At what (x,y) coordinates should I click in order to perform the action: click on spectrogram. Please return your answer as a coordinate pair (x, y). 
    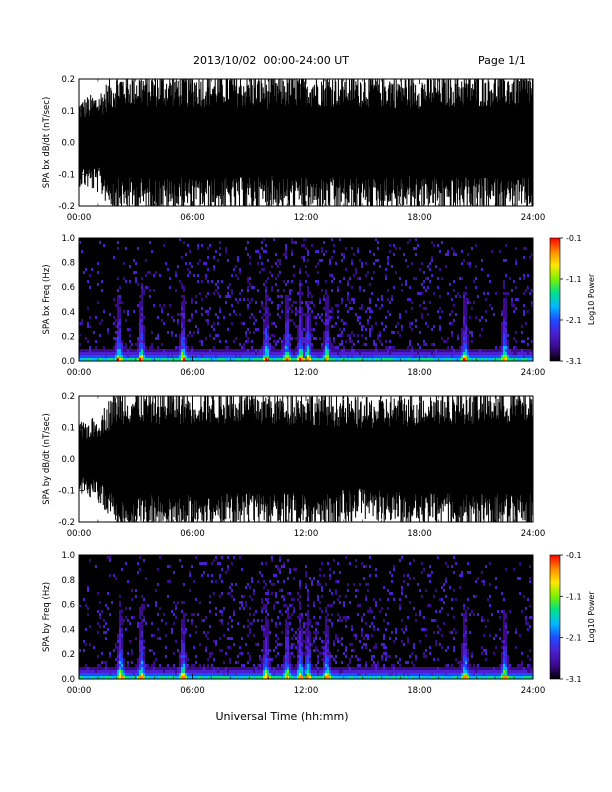
    Looking at the image, I should click on (306, 299).